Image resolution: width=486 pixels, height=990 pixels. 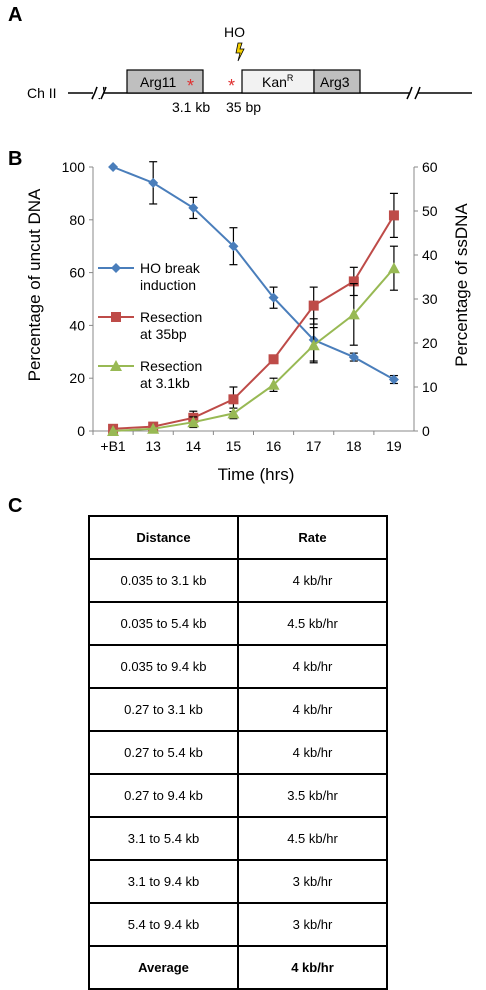 What do you see at coordinates (34, 284) in the screenshot?
I see `y-axis-label-left: Percentage of uncut DNA` at bounding box center [34, 284].